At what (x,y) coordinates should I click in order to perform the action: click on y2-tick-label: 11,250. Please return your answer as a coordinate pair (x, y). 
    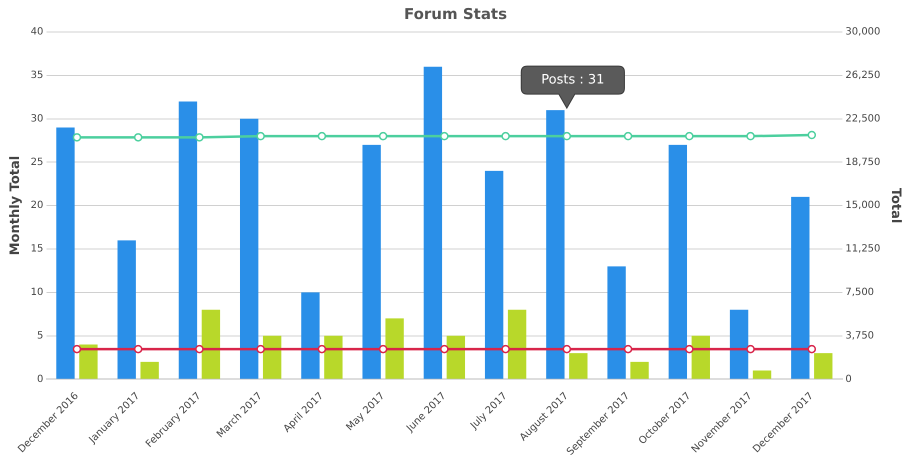
    Looking at the image, I should click on (862, 249).